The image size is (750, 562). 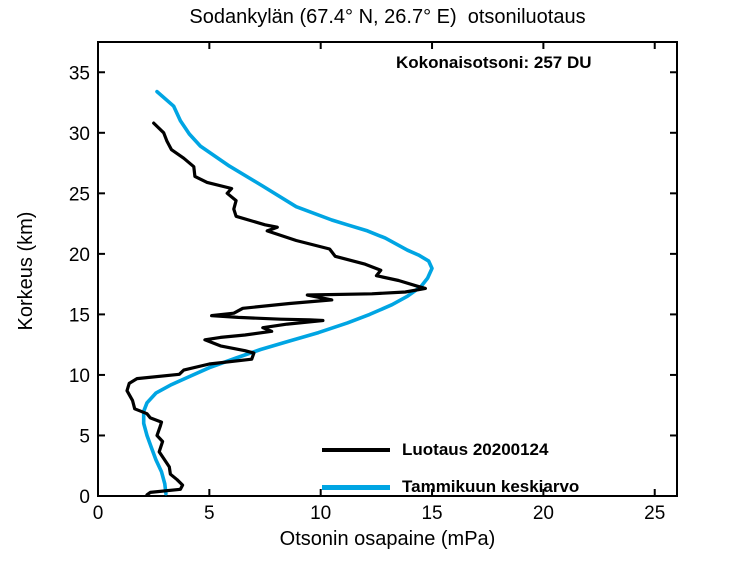 What do you see at coordinates (79, 255) in the screenshot?
I see `y-tick-label: 20` at bounding box center [79, 255].